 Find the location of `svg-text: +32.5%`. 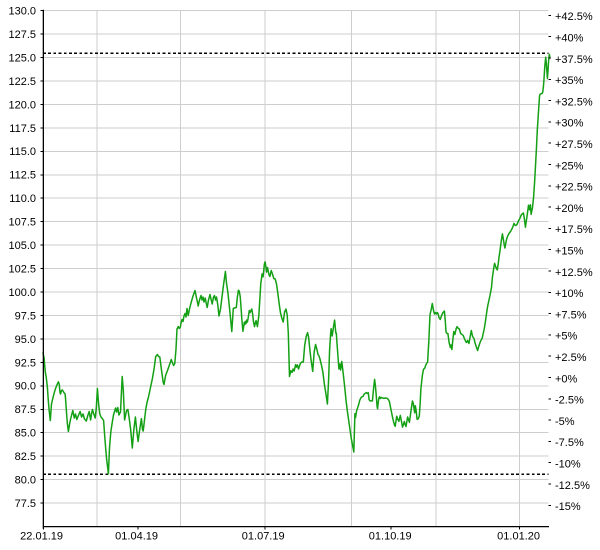

svg-text: +32.5% is located at coordinates (574, 102).